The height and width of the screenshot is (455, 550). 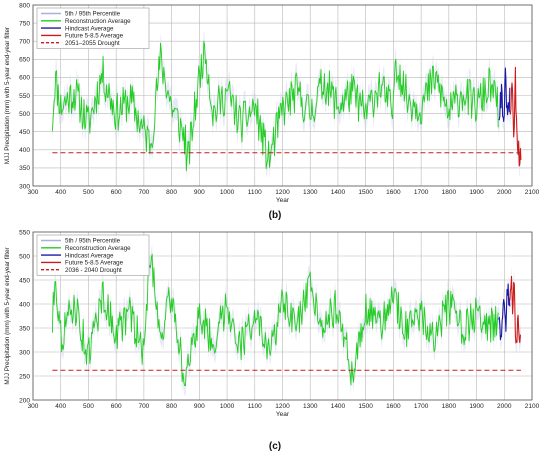 I want to click on y-tick-label: 750, so click(x=24, y=23).